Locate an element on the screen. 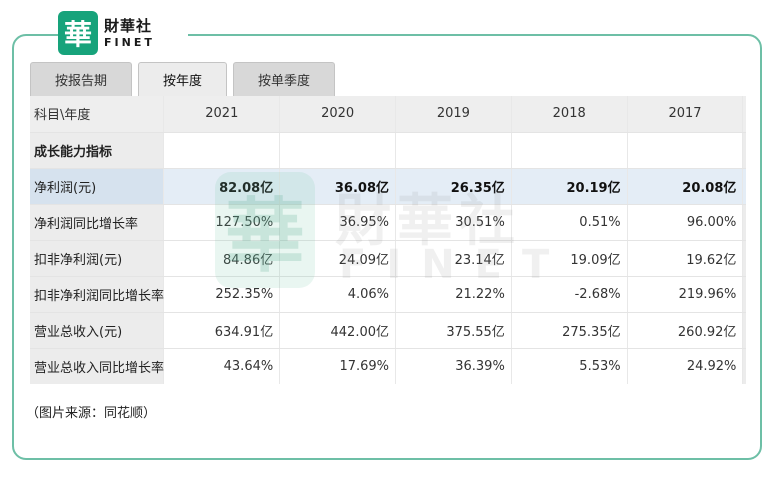  value-cell: 442.00亿 is located at coordinates (338, 330).